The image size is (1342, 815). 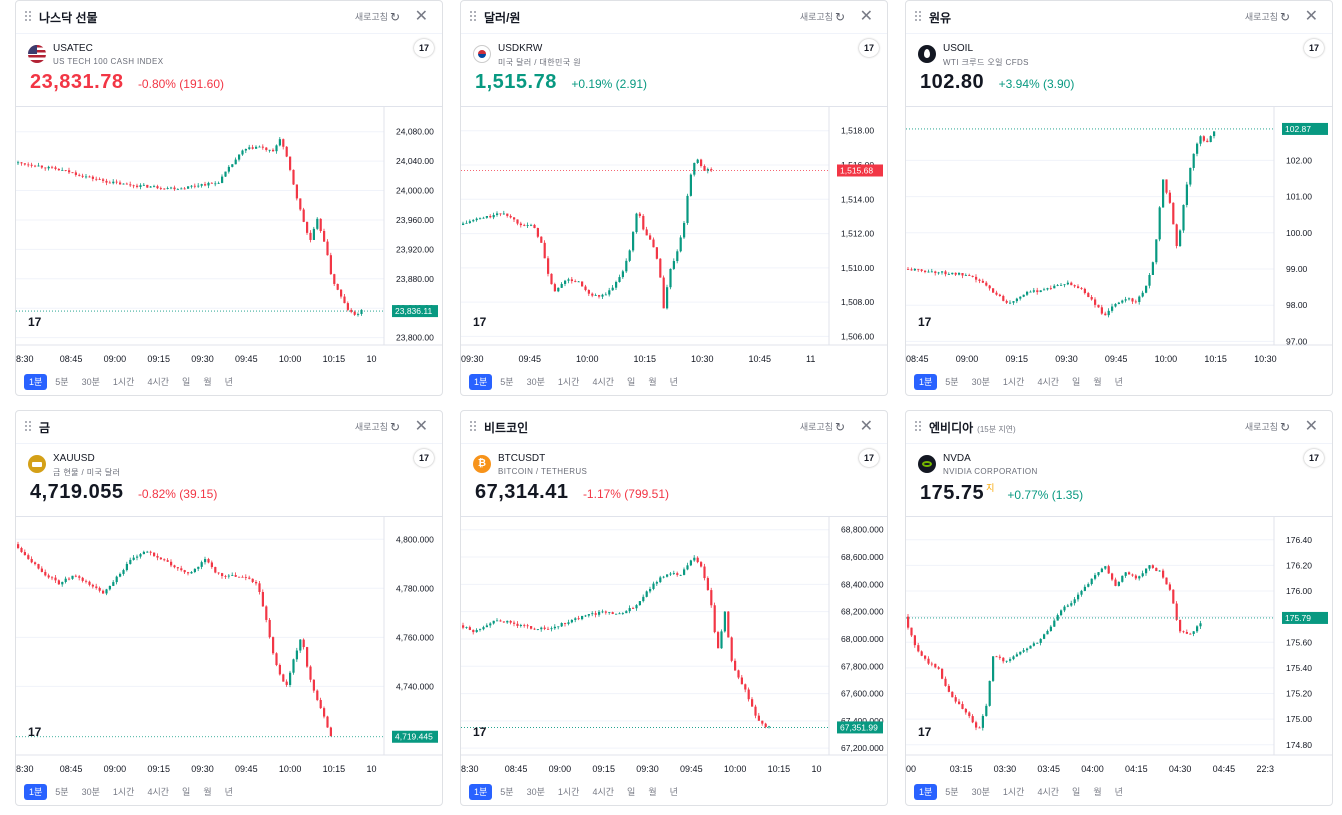 What do you see at coordinates (1299, 668) in the screenshot?
I see `y-tick-label: 175.40` at bounding box center [1299, 668].